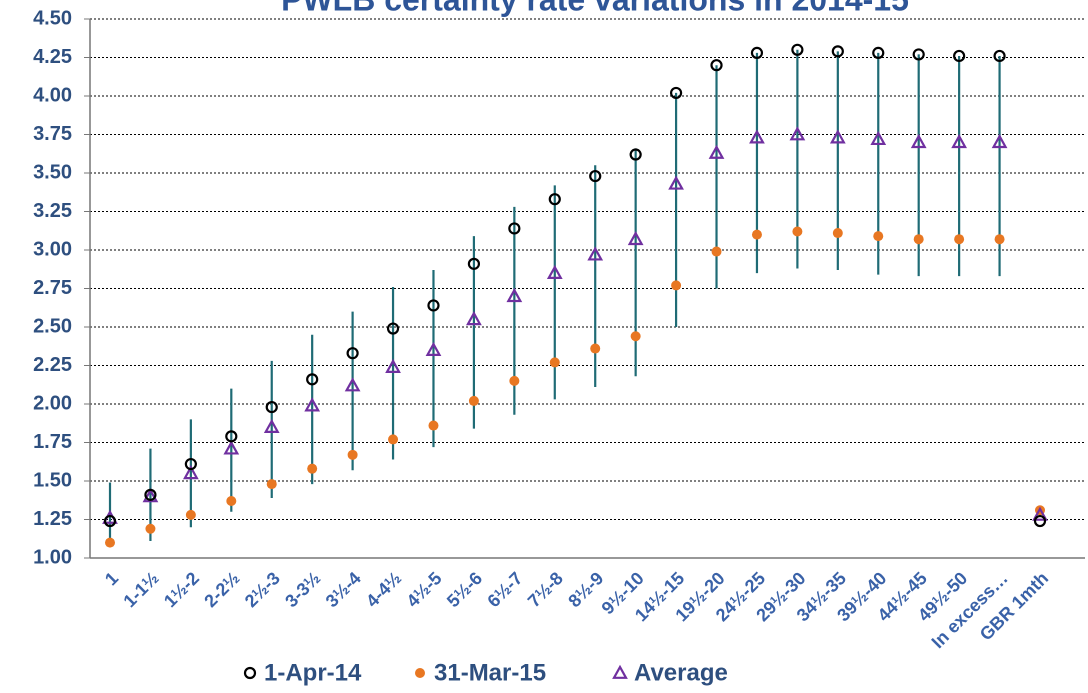  What do you see at coordinates (52, 480) in the screenshot?
I see `y-tick-label: 1.50` at bounding box center [52, 480].